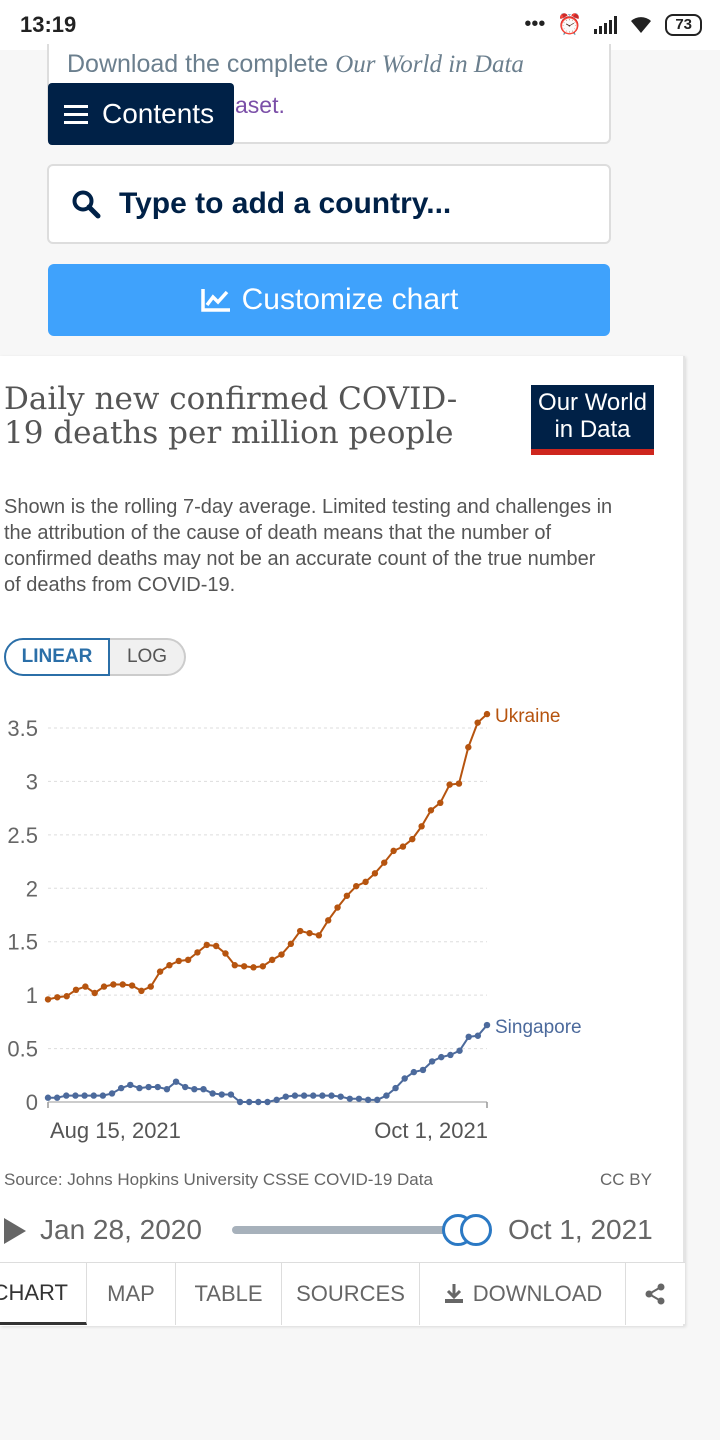 The height and width of the screenshot is (1440, 720). I want to click on status-bar: 13:19 ••• ⏰ 73, so click(360, 25).